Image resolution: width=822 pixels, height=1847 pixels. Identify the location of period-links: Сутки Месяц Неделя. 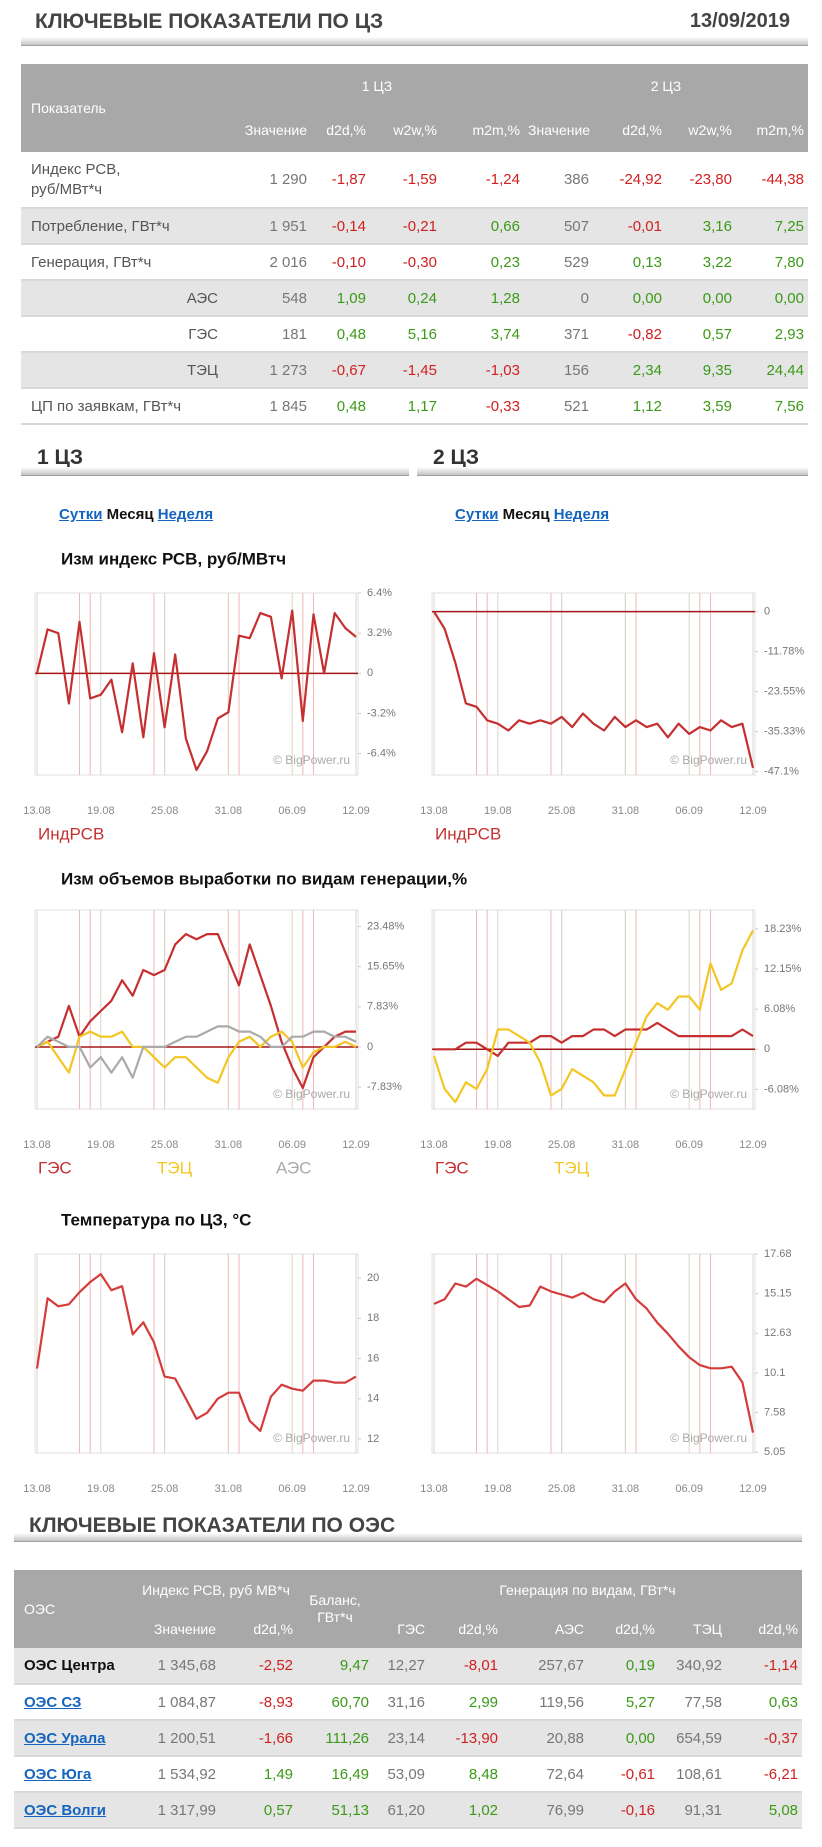
(532, 514).